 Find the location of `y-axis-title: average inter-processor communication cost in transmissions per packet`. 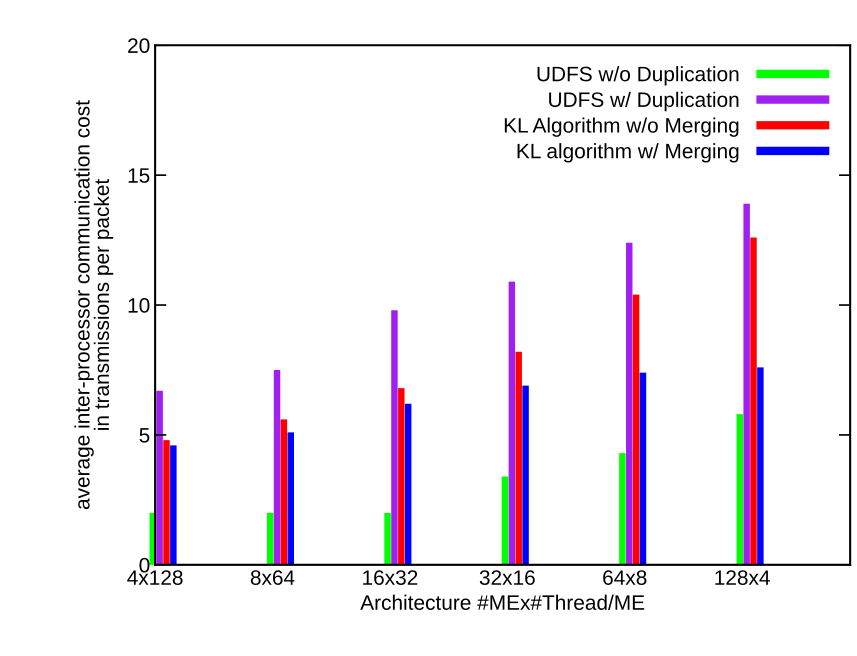

y-axis-title: average inter-processor communication cost in transmissions per packet is located at coordinates (94, 305).